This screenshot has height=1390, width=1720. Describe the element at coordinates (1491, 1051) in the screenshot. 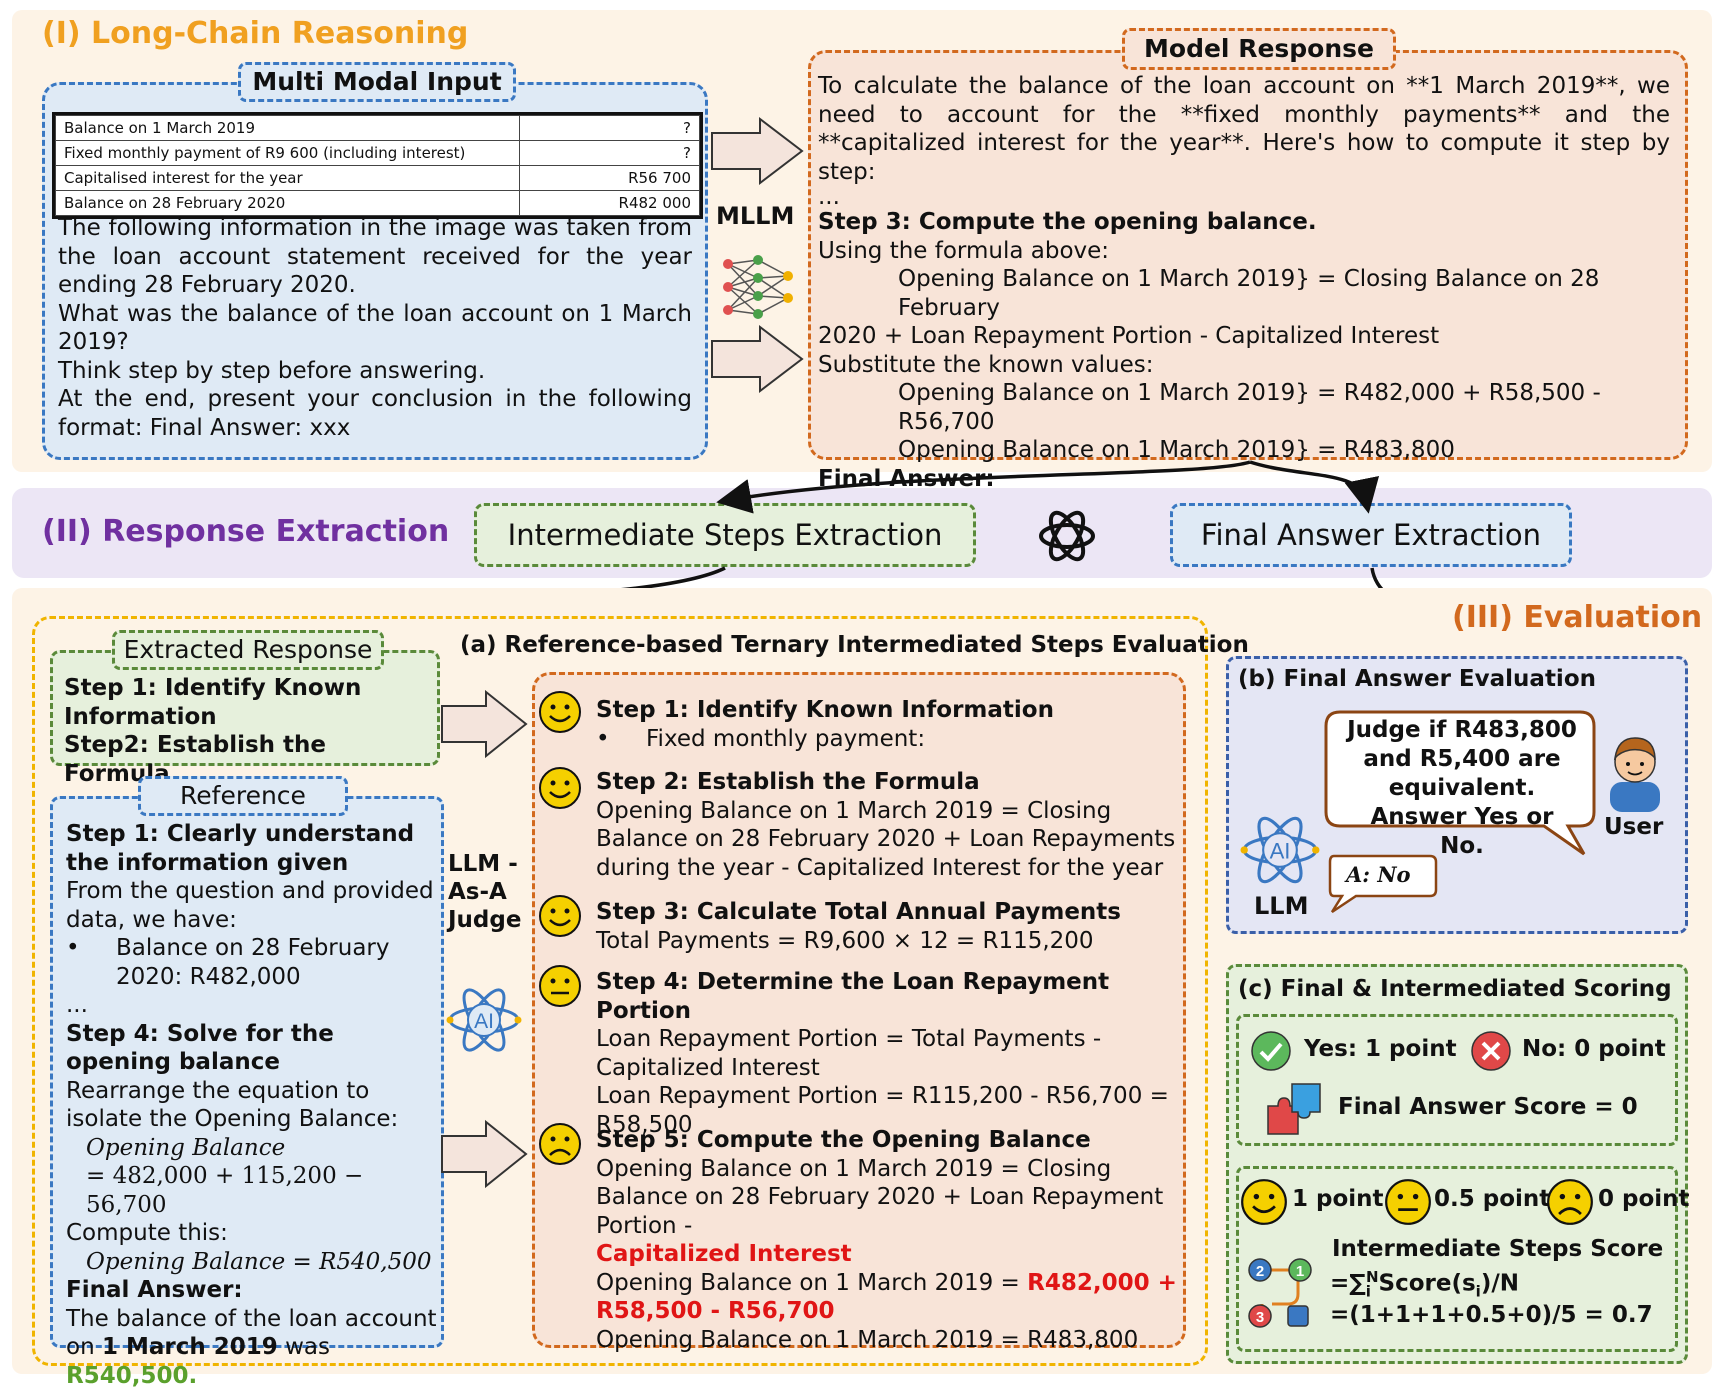

I see `cross-icon` at that location.